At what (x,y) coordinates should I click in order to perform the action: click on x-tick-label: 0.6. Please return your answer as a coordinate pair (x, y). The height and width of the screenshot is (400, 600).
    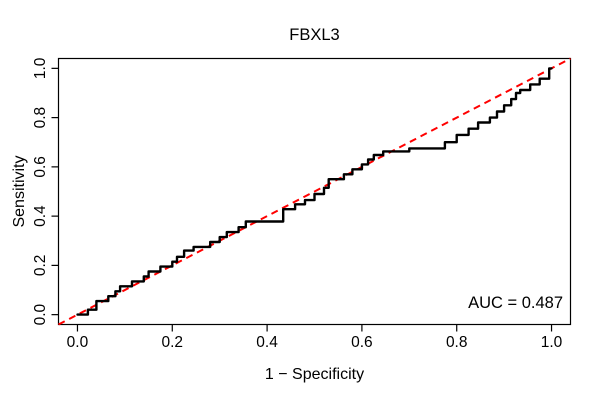
    Looking at the image, I should click on (362, 342).